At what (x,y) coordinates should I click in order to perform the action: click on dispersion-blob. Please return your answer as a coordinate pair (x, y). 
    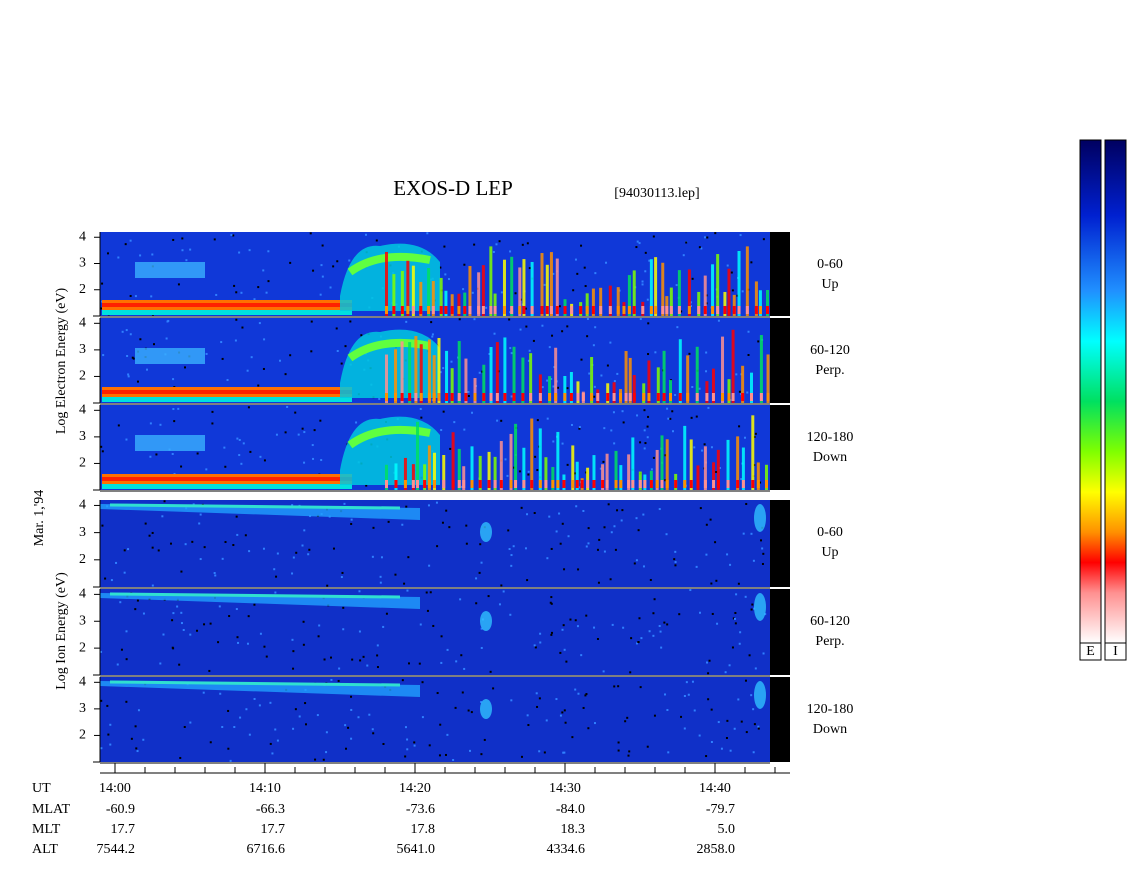
    Looking at the image, I should click on (170, 270).